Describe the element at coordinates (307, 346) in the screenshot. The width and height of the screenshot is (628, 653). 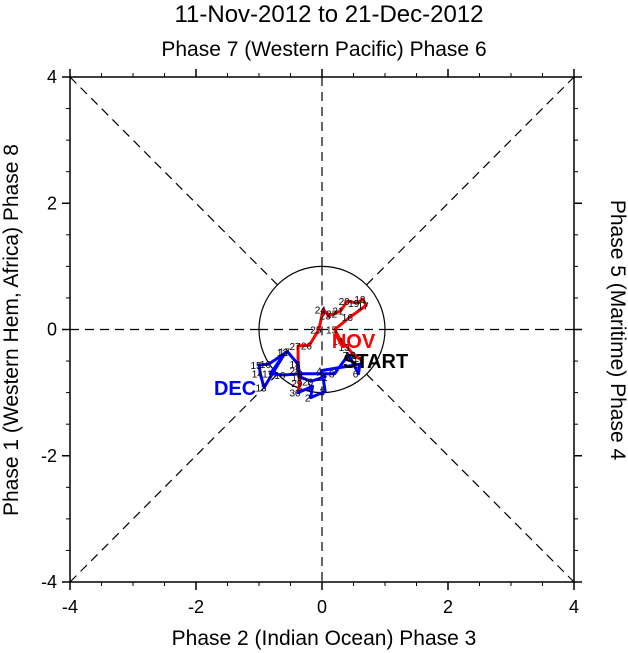
I see `day-label: 26` at that location.